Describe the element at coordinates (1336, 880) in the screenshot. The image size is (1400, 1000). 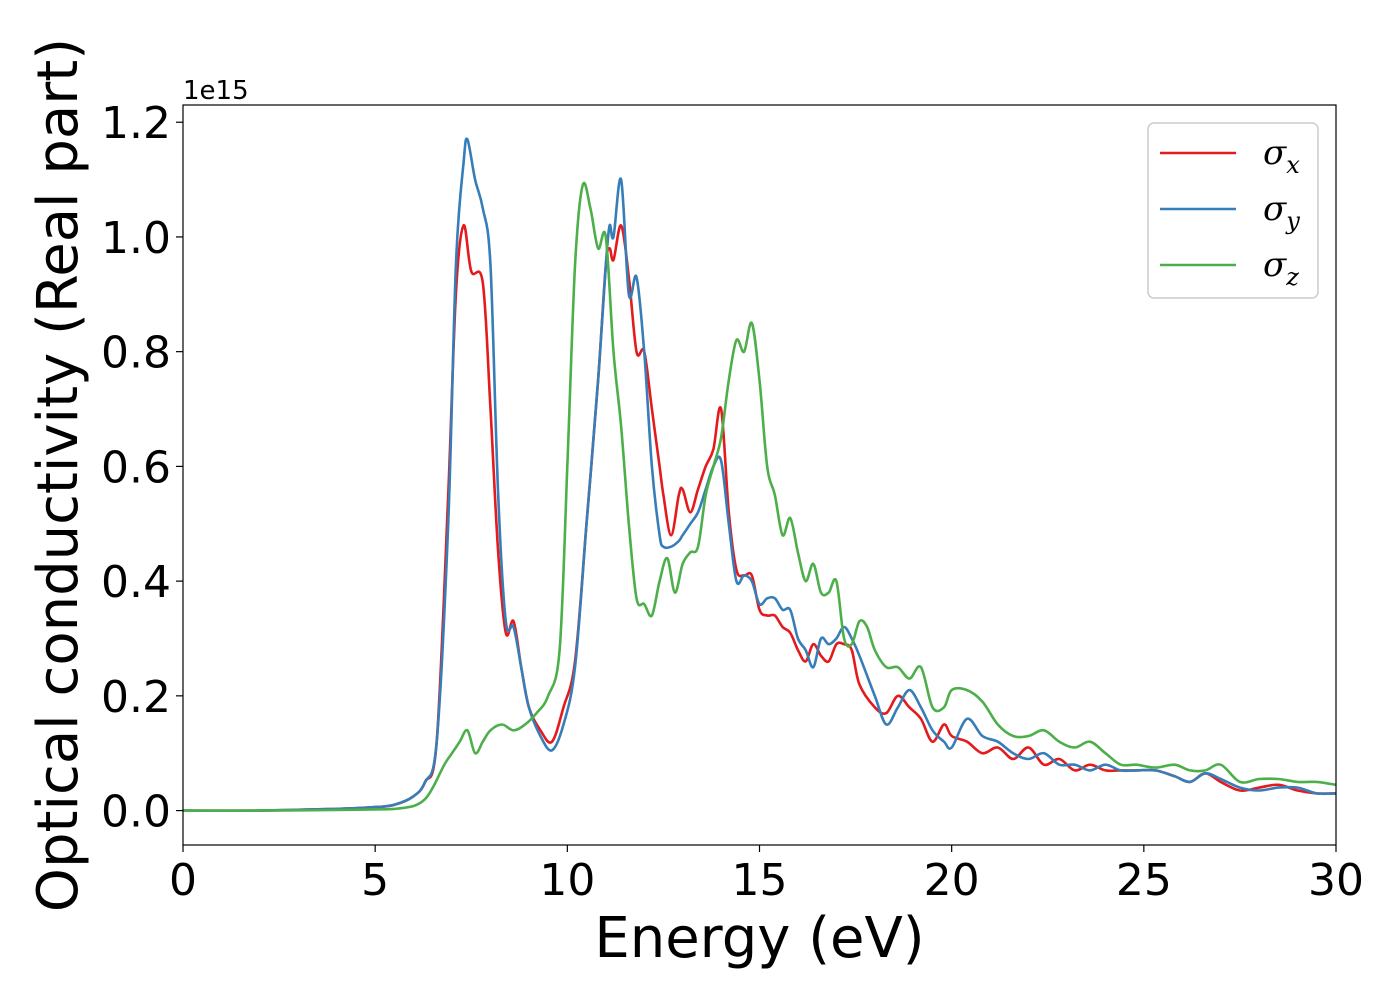
I see `x-tick-label: 30` at that location.